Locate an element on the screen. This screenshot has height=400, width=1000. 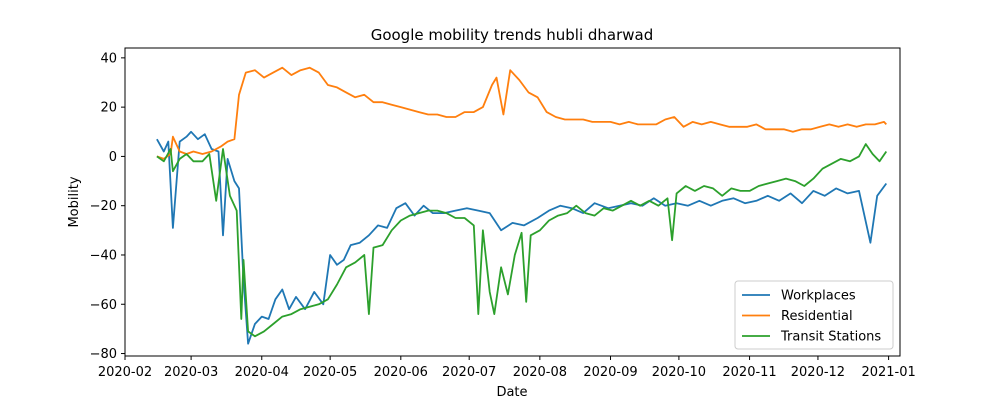
legend-label-1: Residential is located at coordinates (817, 316).